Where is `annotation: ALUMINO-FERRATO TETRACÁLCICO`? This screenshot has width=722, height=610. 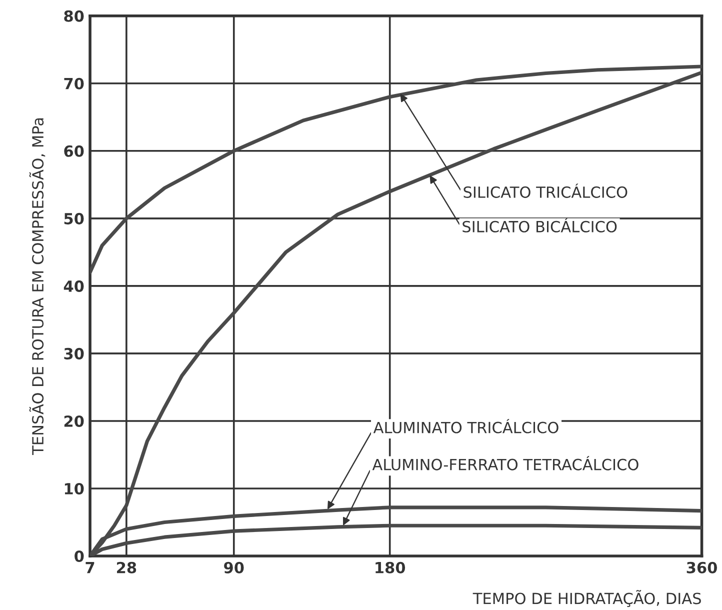 annotation: ALUMINO-FERRATO TETRACÁLCICO is located at coordinates (505, 463).